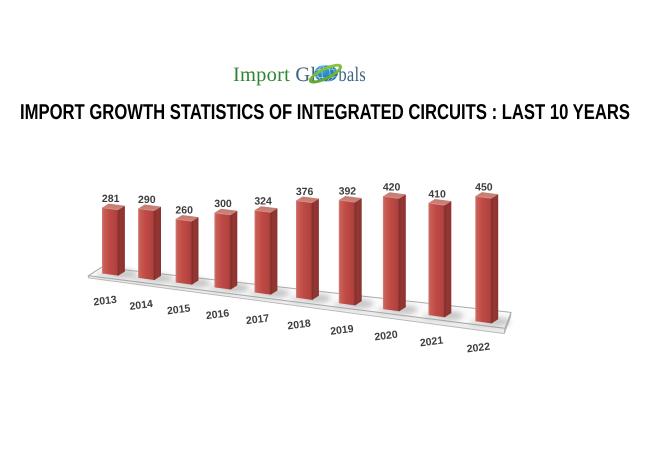 Image resolution: width=650 pixels, height=450 pixels. I want to click on svg-text: 2019, so click(342, 330).